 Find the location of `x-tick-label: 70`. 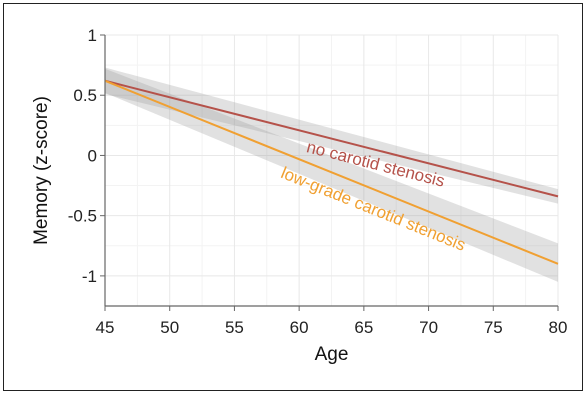

x-tick-label: 70 is located at coordinates (428, 327).